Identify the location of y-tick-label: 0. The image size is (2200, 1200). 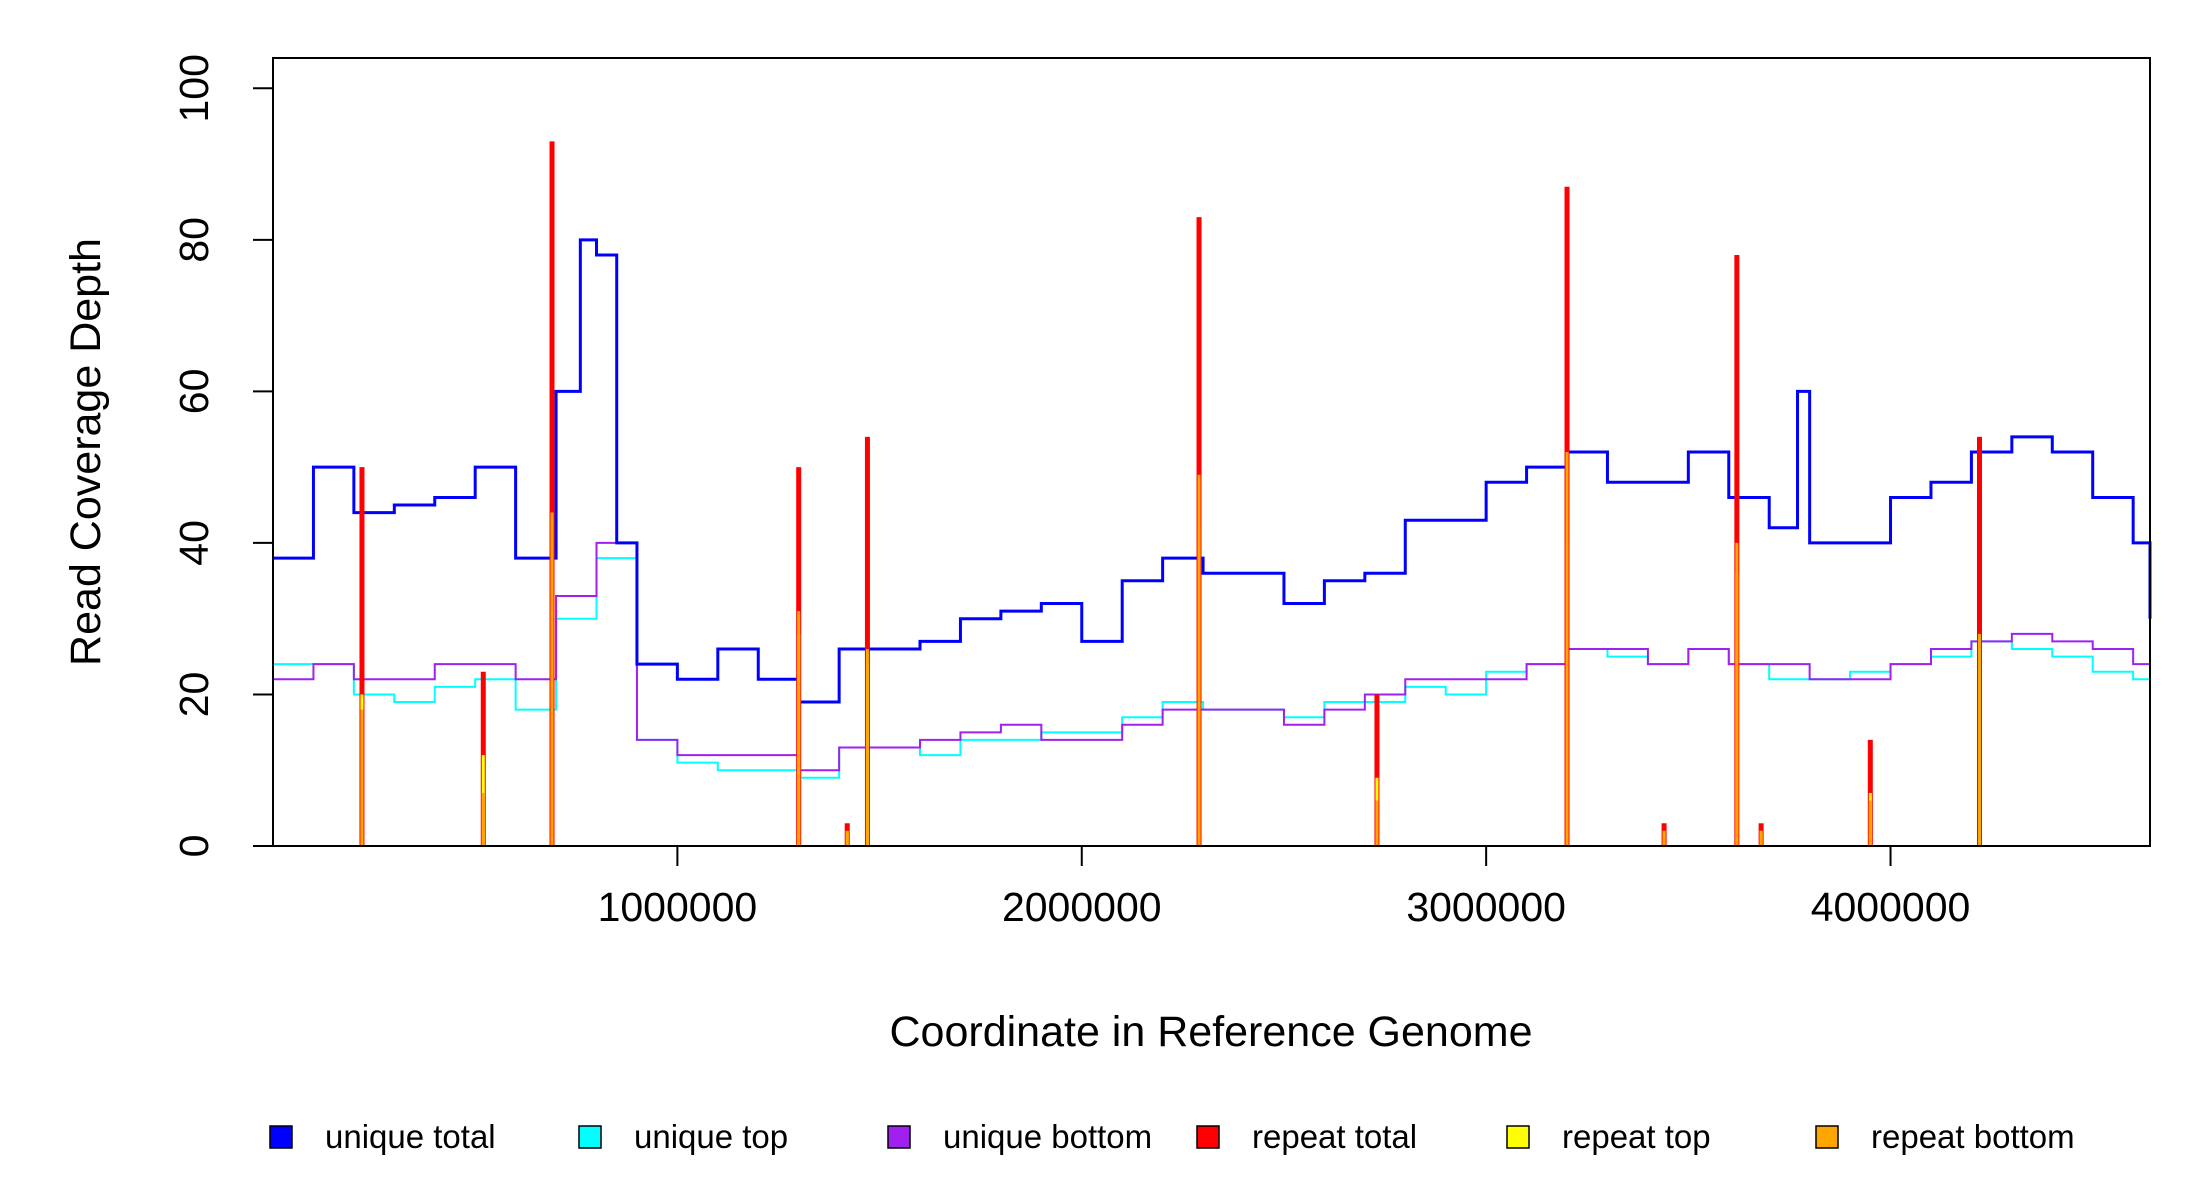
(194, 846).